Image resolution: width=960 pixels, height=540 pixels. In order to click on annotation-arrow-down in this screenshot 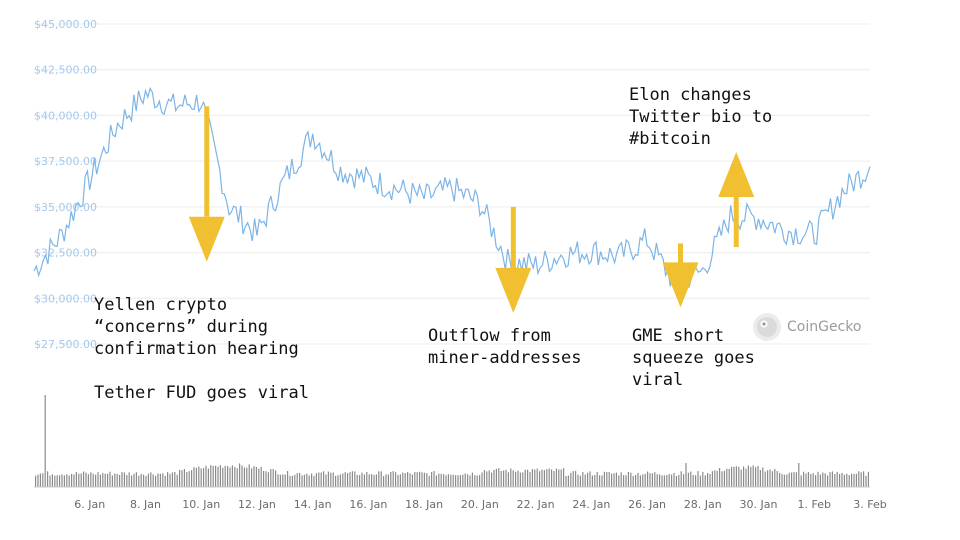, I will do `click(206, 184)`.